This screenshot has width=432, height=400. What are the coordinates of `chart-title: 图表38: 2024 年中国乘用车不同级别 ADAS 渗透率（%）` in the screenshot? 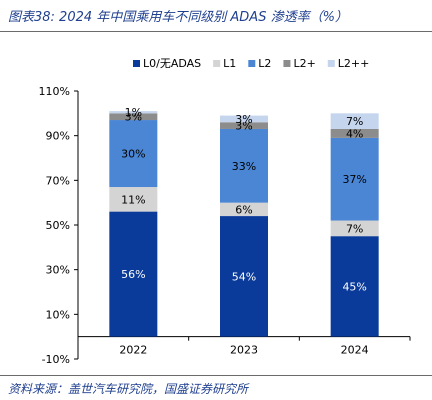 It's located at (178, 17).